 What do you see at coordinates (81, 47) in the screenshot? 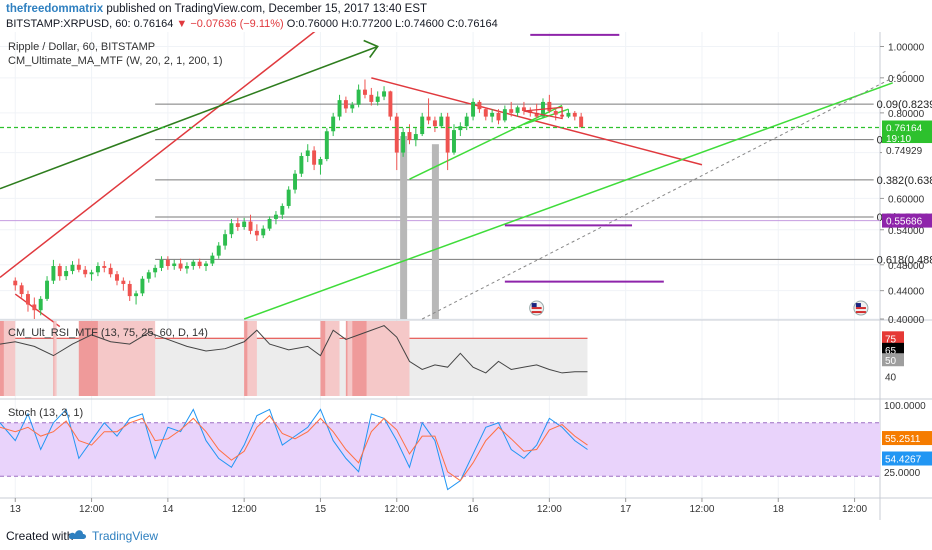
I see `chart-title: Ripple / Dollar, 60, BITSTAMP` at bounding box center [81, 47].